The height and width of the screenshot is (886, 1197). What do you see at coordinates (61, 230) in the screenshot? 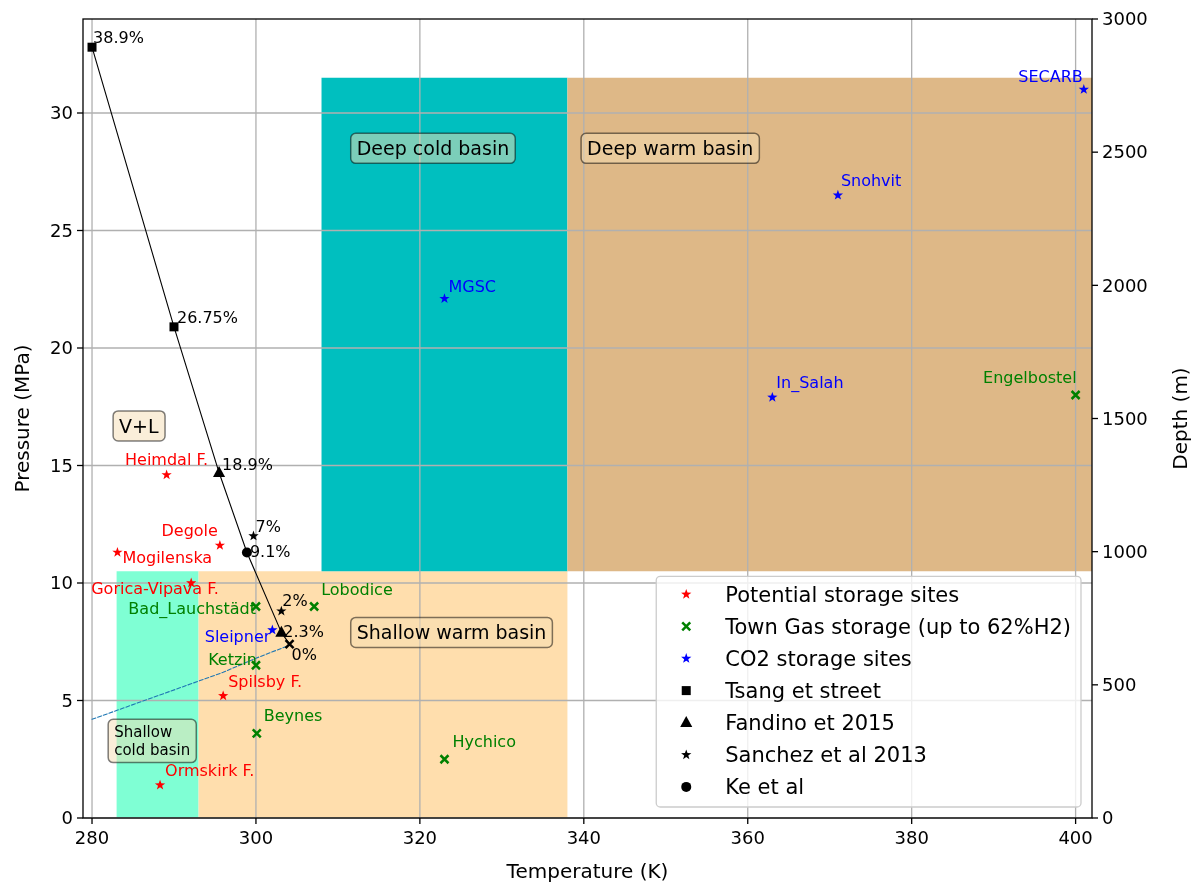
I see `y-tick-label: 25` at bounding box center [61, 230].